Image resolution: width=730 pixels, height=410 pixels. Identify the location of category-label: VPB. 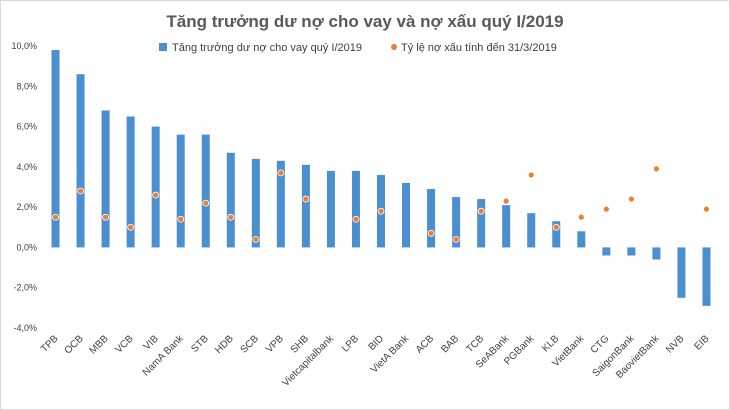
(275, 344).